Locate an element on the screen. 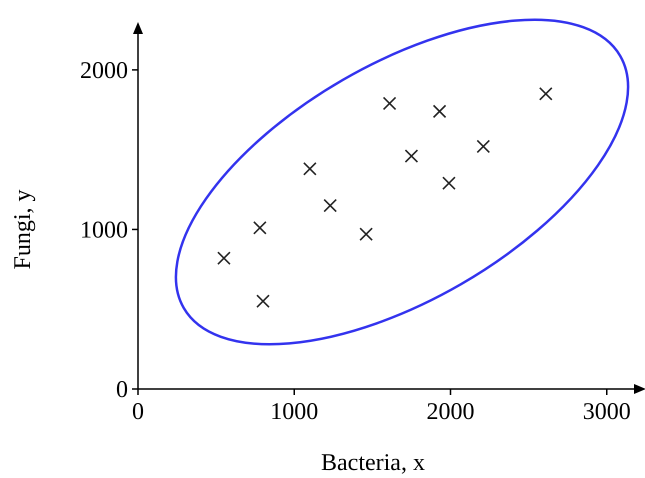 Image resolution: width=645 pixels, height=478 pixels. y-tick-label: 2000 is located at coordinates (104, 71).